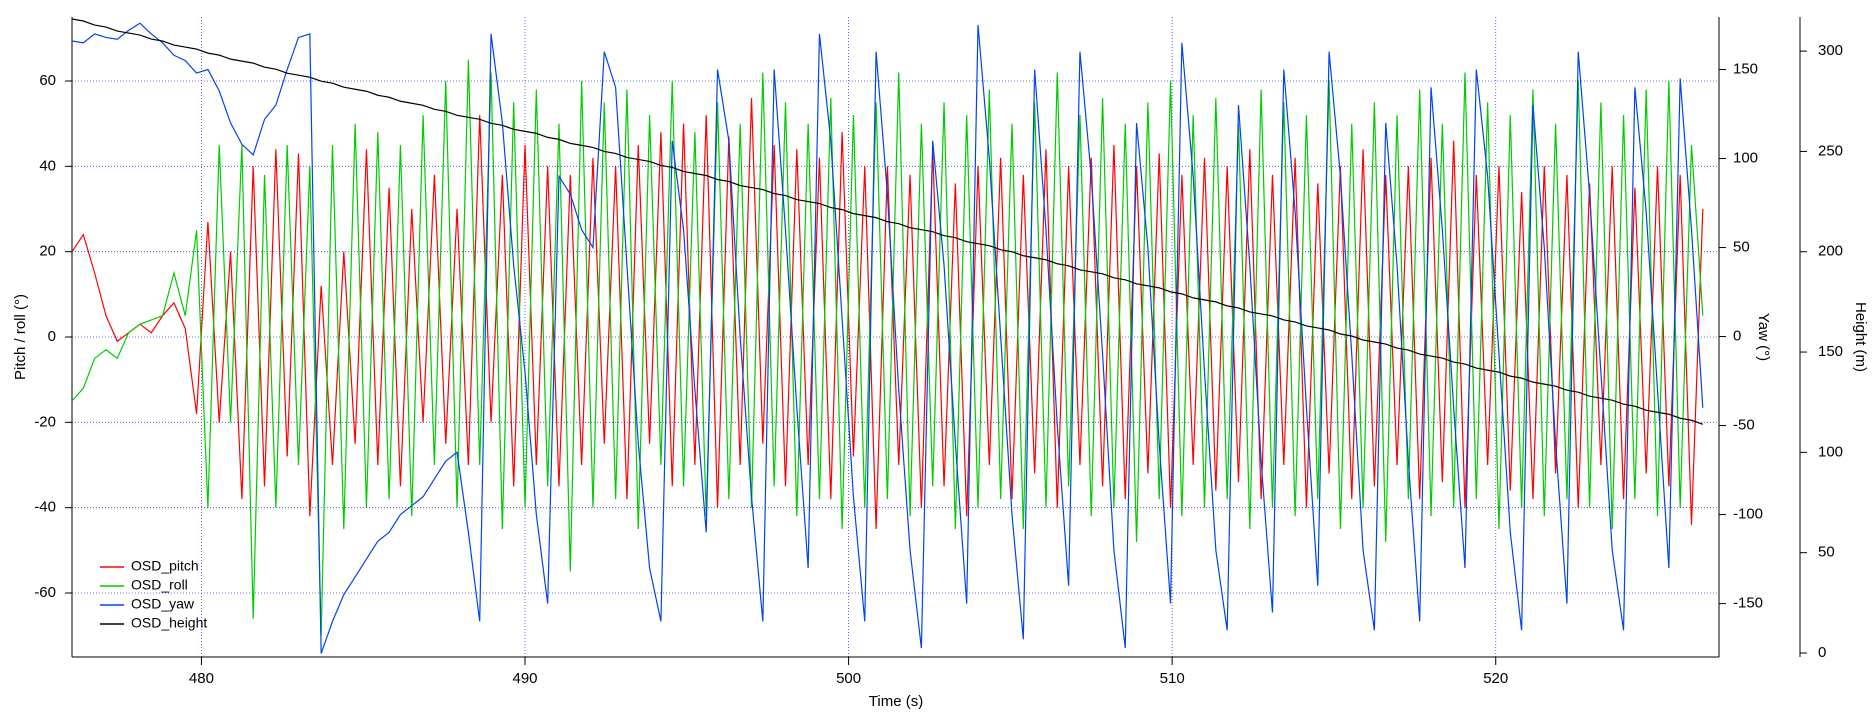 This screenshot has height=716, width=1875. What do you see at coordinates (524, 678) in the screenshot?
I see `x-tick-label: 490` at bounding box center [524, 678].